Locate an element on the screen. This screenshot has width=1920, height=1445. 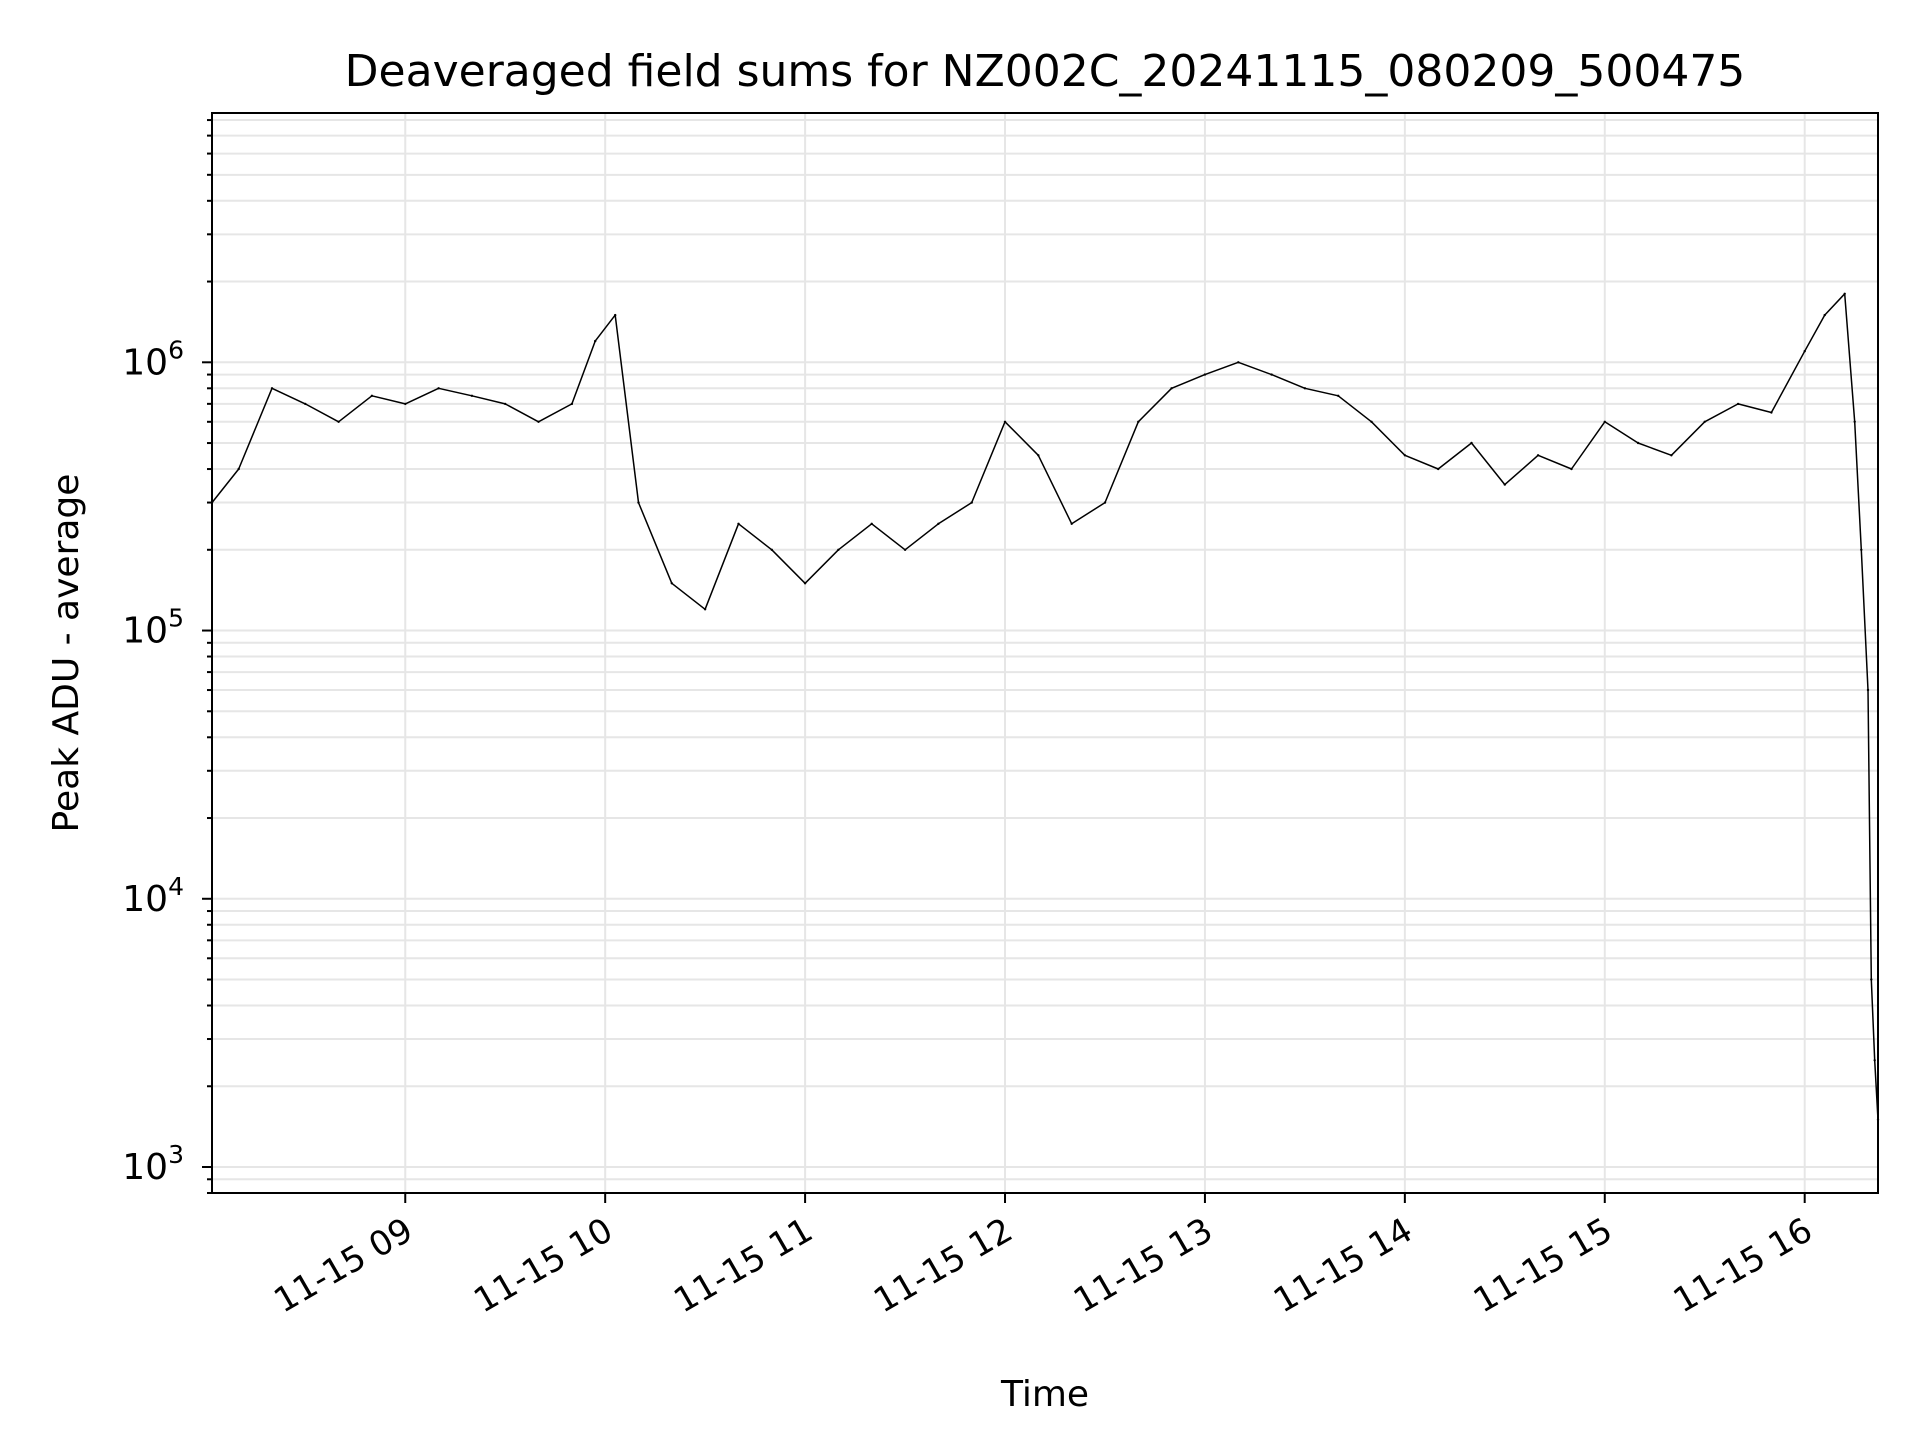
x-tick-label: 11-15 13 is located at coordinates (1143, 1265).